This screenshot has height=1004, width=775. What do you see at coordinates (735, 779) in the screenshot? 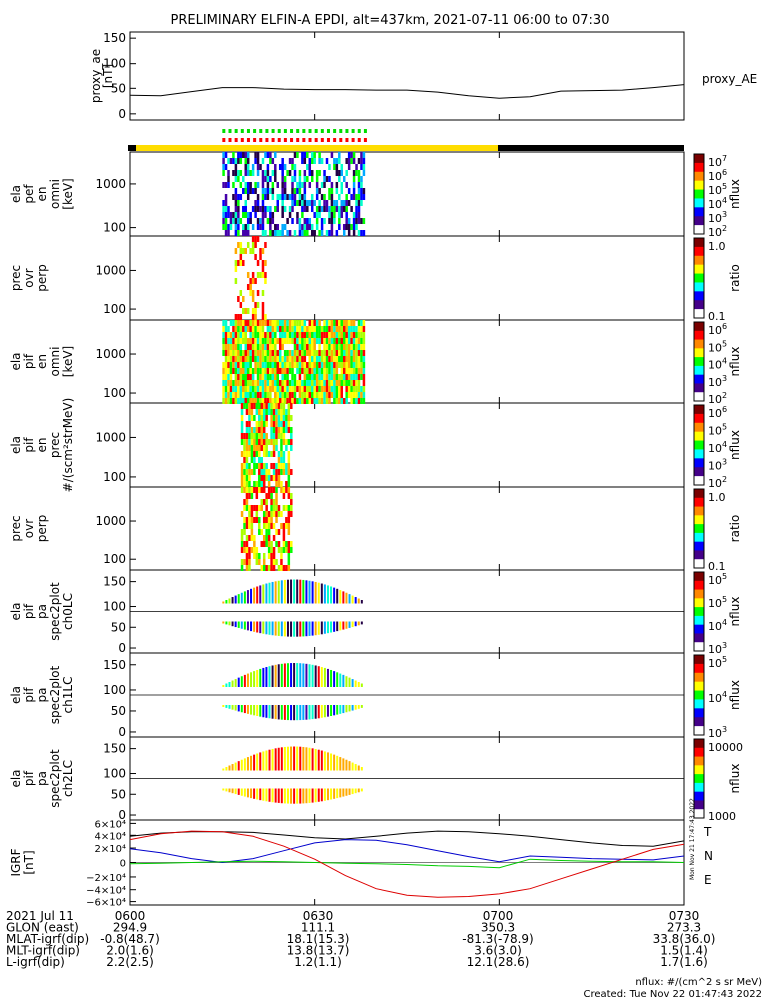
I see `colorbar-label: nflux` at bounding box center [735, 779].